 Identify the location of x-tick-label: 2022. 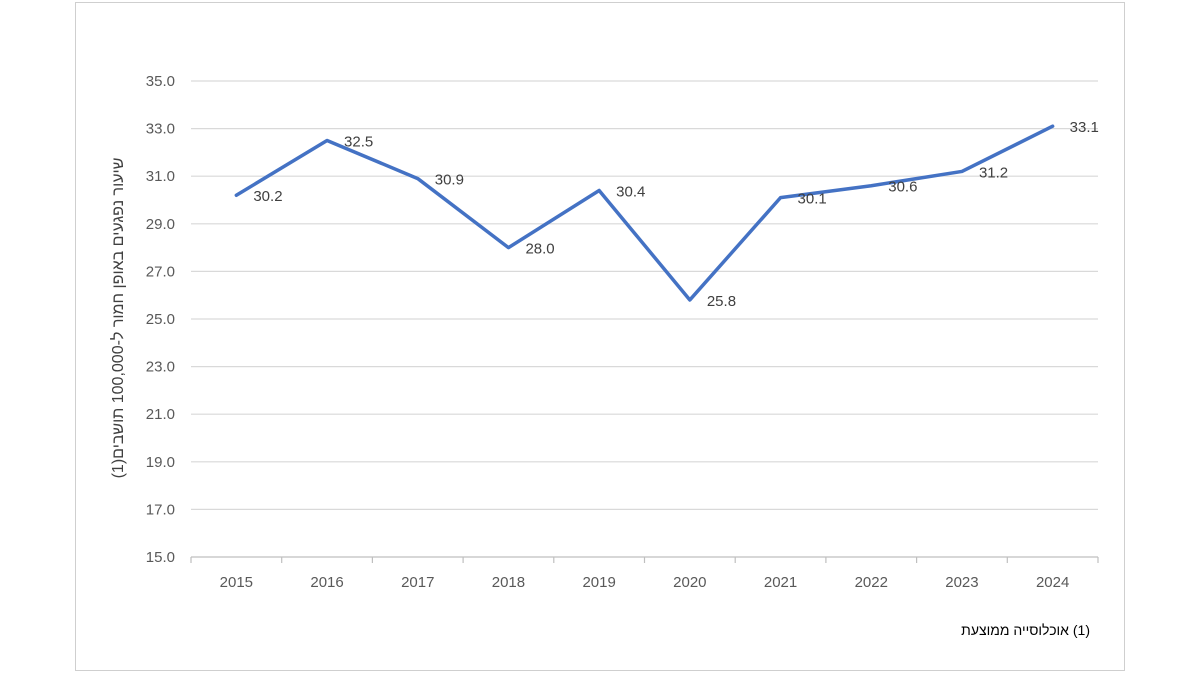
(871, 582).